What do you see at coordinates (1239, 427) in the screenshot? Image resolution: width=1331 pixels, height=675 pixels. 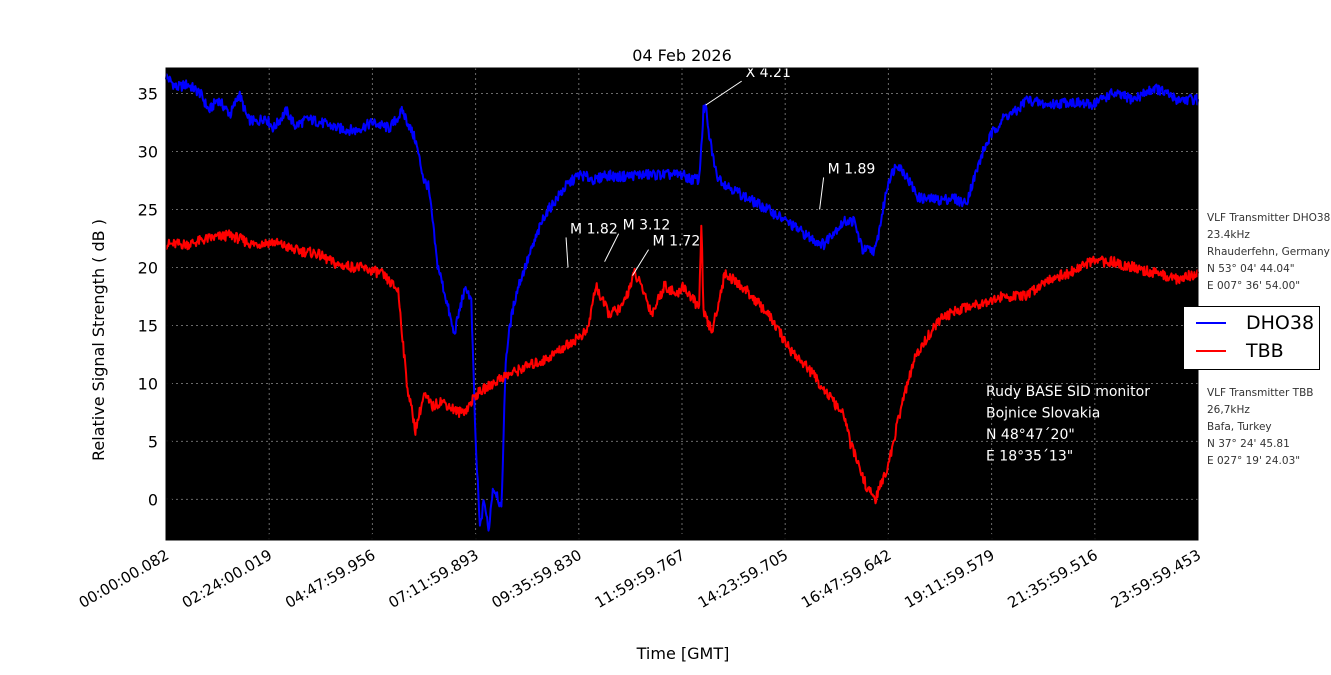 I see `tbb-note-line: Bafa, Turkey` at bounding box center [1239, 427].